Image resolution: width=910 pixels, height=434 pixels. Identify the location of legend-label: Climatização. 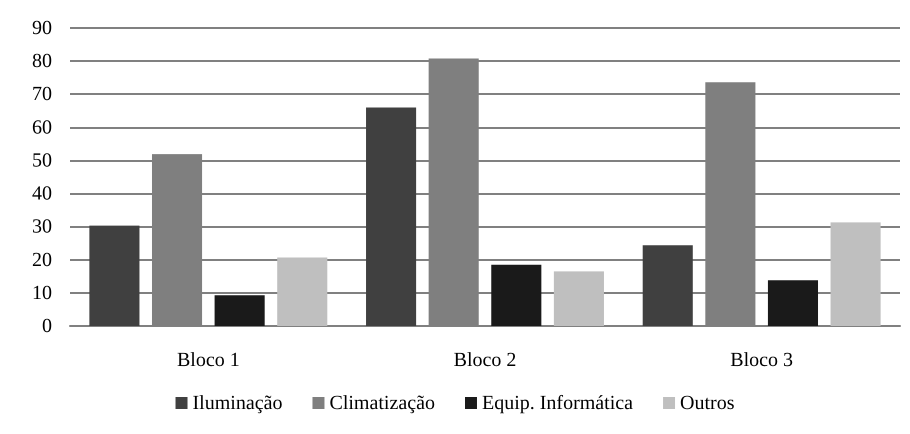
(382, 403).